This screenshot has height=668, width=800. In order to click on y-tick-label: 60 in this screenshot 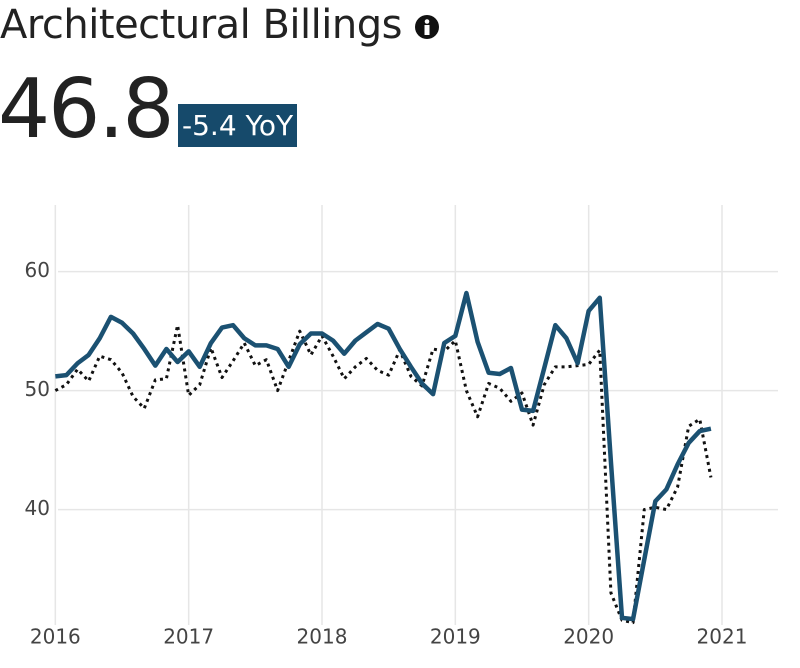, I will do `click(37, 270)`.